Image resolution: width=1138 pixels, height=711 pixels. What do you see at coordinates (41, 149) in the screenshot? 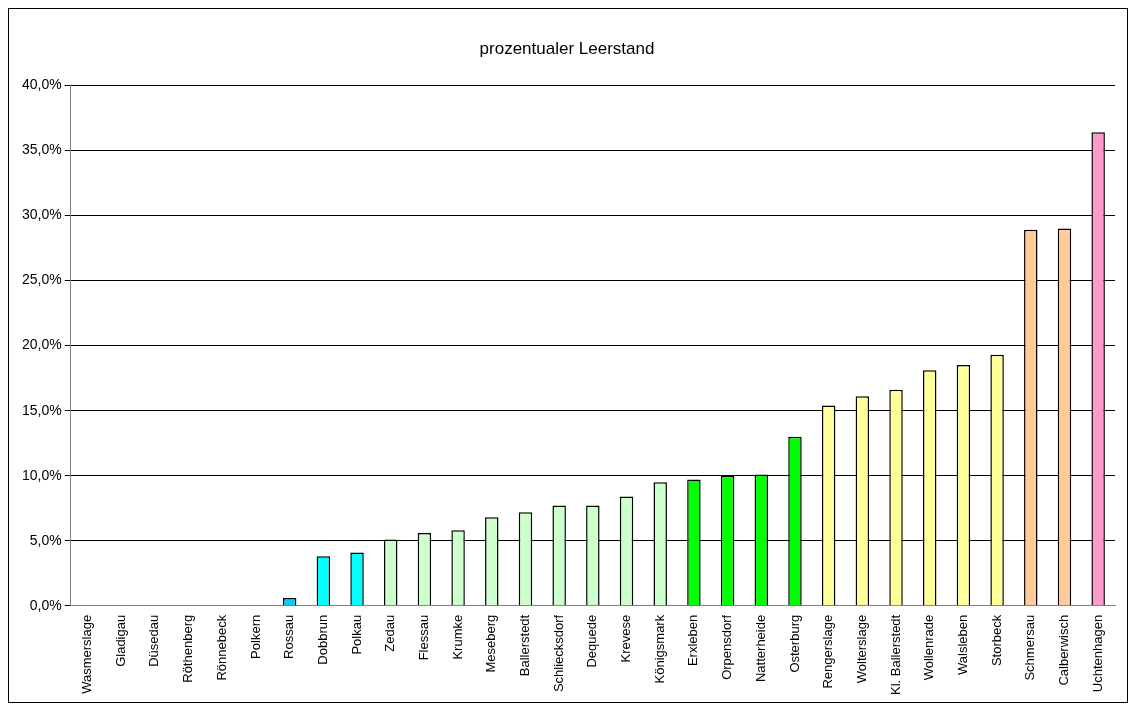
I see `y-tick-label: 35,0%` at bounding box center [41, 149].